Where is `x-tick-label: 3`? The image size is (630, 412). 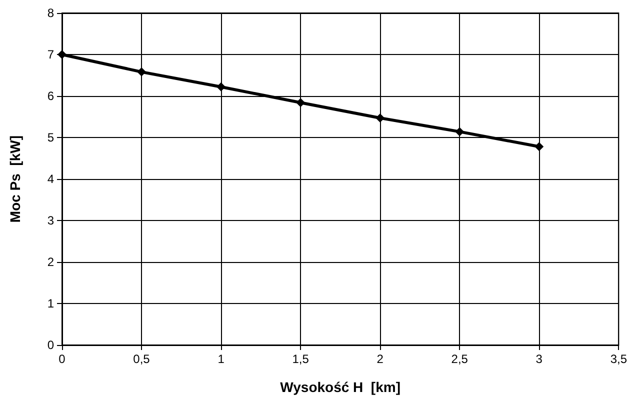
x-tick-label: 3 is located at coordinates (539, 359).